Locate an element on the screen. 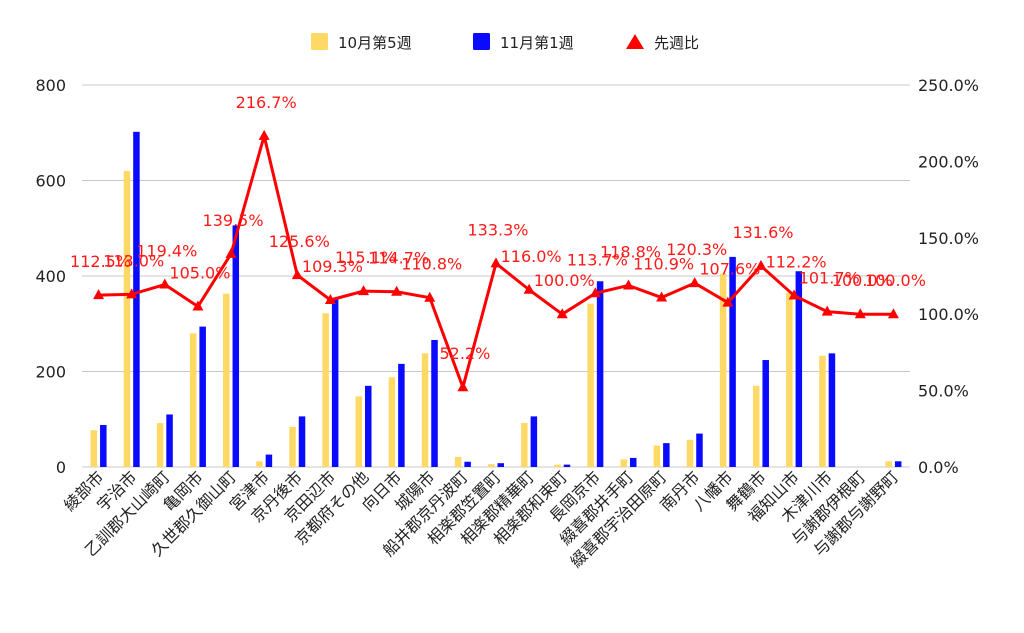 The height and width of the screenshot is (633, 1024). right-tick-label: 250.0% is located at coordinates (948, 85).